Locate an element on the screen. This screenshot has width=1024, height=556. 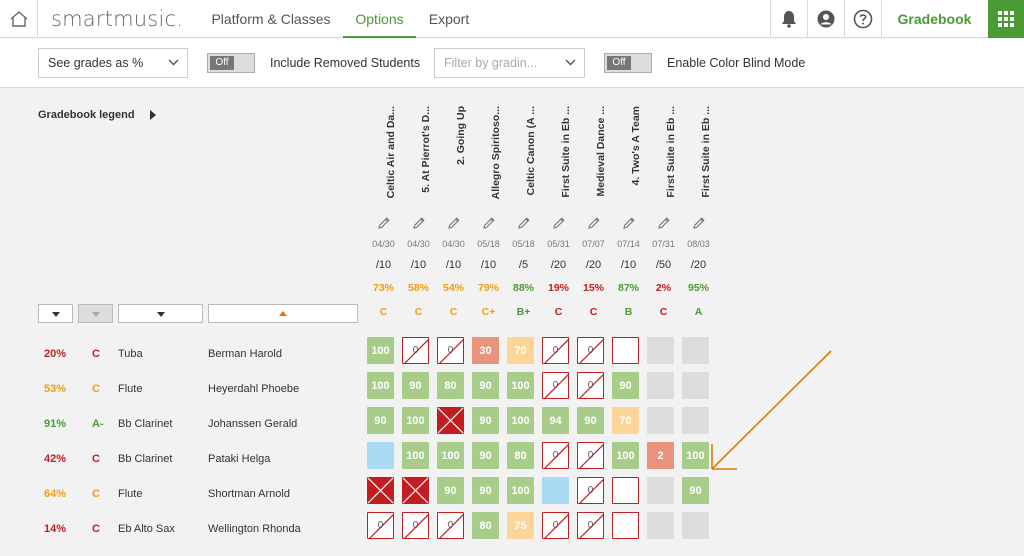
notifications-button is located at coordinates (788, 19).